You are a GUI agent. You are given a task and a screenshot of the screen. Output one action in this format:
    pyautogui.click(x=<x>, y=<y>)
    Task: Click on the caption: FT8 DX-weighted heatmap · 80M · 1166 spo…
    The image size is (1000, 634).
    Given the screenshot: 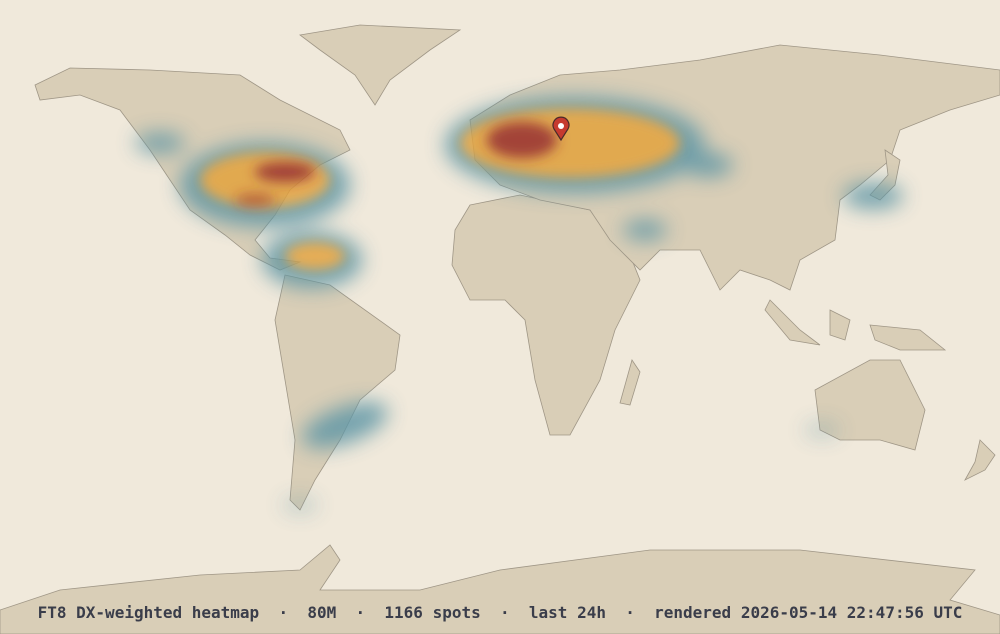 What is the action you would take?
    pyautogui.click(x=500, y=612)
    